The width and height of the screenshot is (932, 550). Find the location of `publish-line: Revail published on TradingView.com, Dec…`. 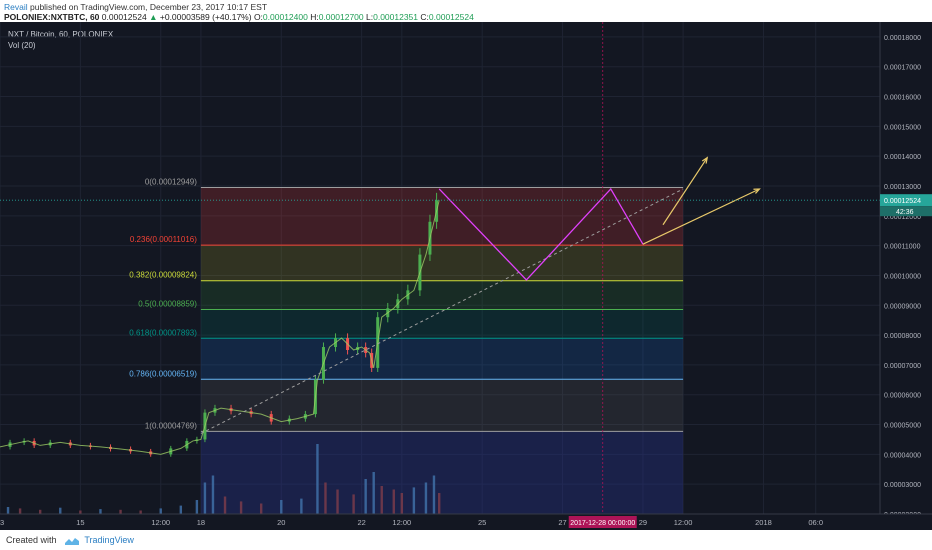

publish-line: Revail published on TradingView.com, Dec… is located at coordinates (135, 7).